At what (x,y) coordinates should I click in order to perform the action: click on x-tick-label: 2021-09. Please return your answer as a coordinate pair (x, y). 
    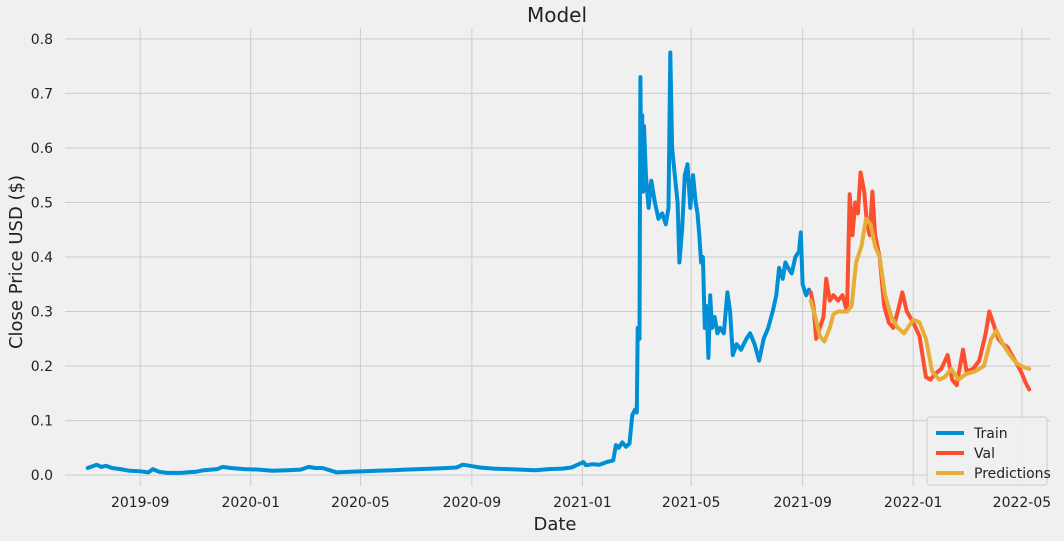
    Looking at the image, I should click on (802, 503).